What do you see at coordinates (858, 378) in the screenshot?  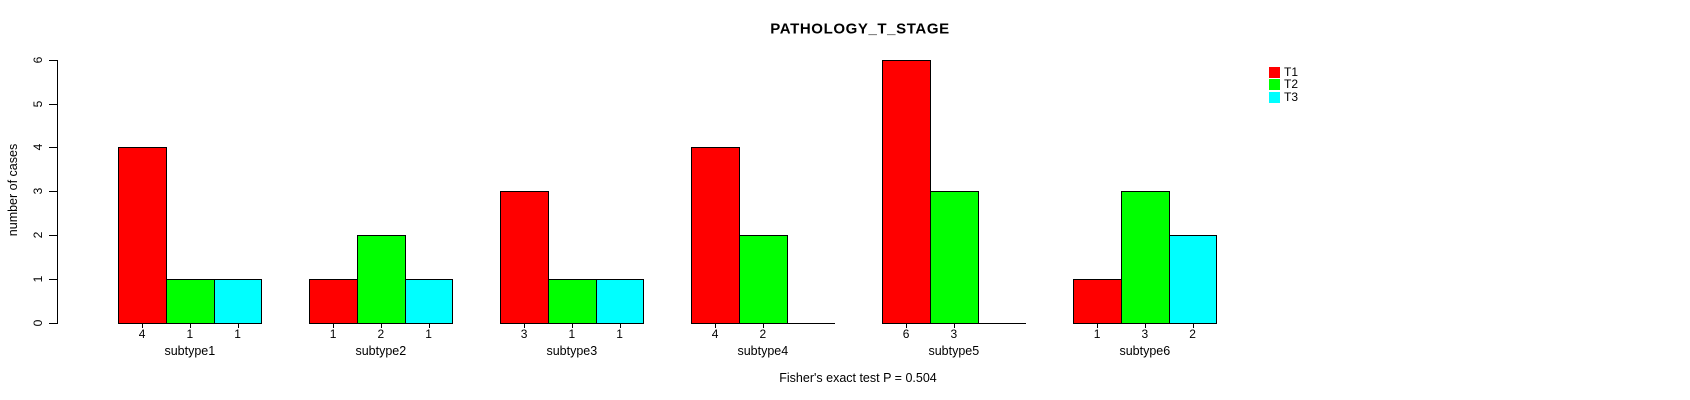 I see `footnote: Fisher's exact test P = 0.504` at bounding box center [858, 378].